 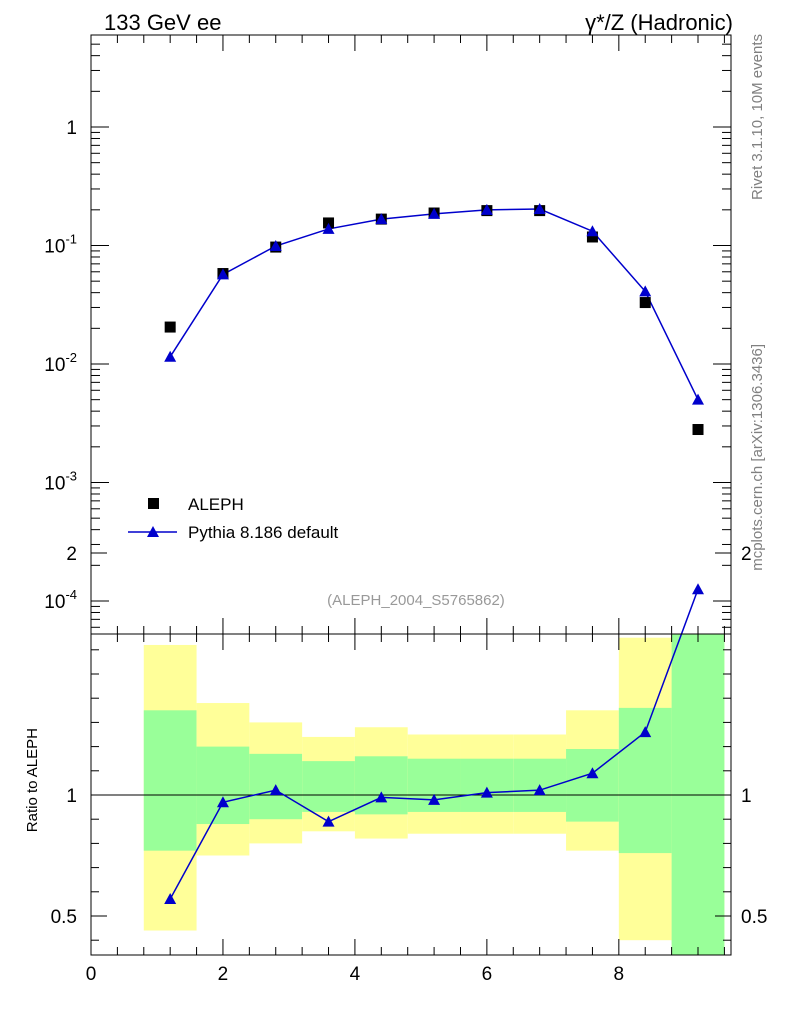 What do you see at coordinates (223, 974) in the screenshot?
I see `ratio-xtick-label: 2` at bounding box center [223, 974].